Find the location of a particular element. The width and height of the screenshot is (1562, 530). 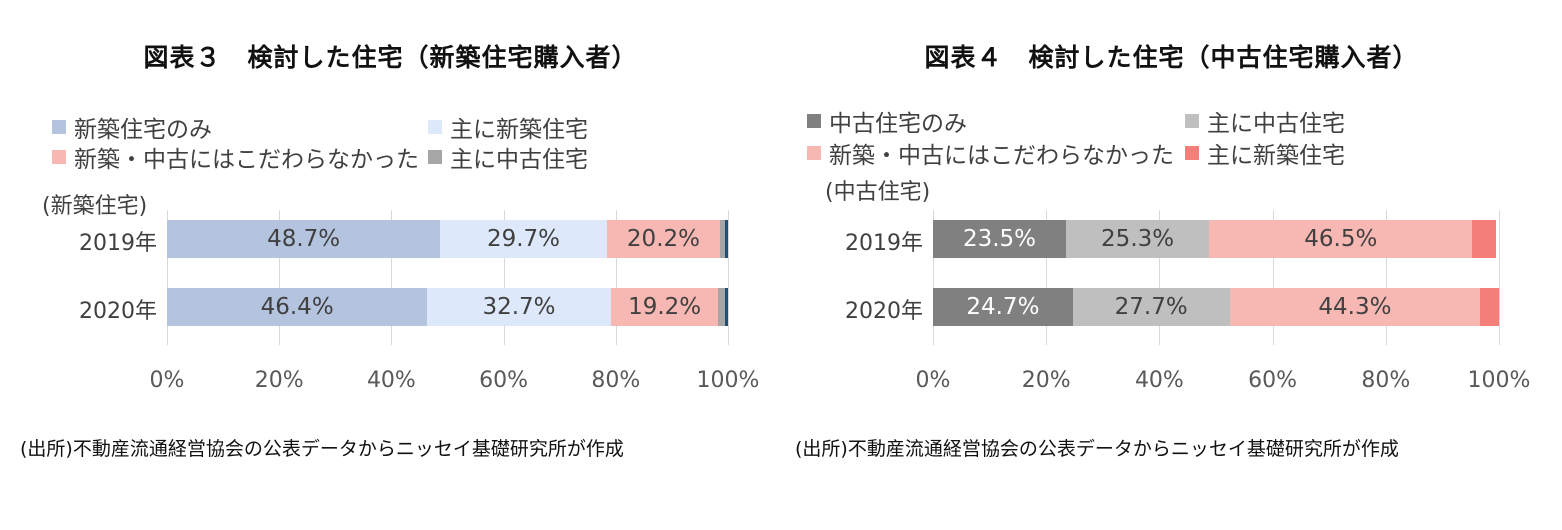

data-label: 25.3% is located at coordinates (1138, 239).